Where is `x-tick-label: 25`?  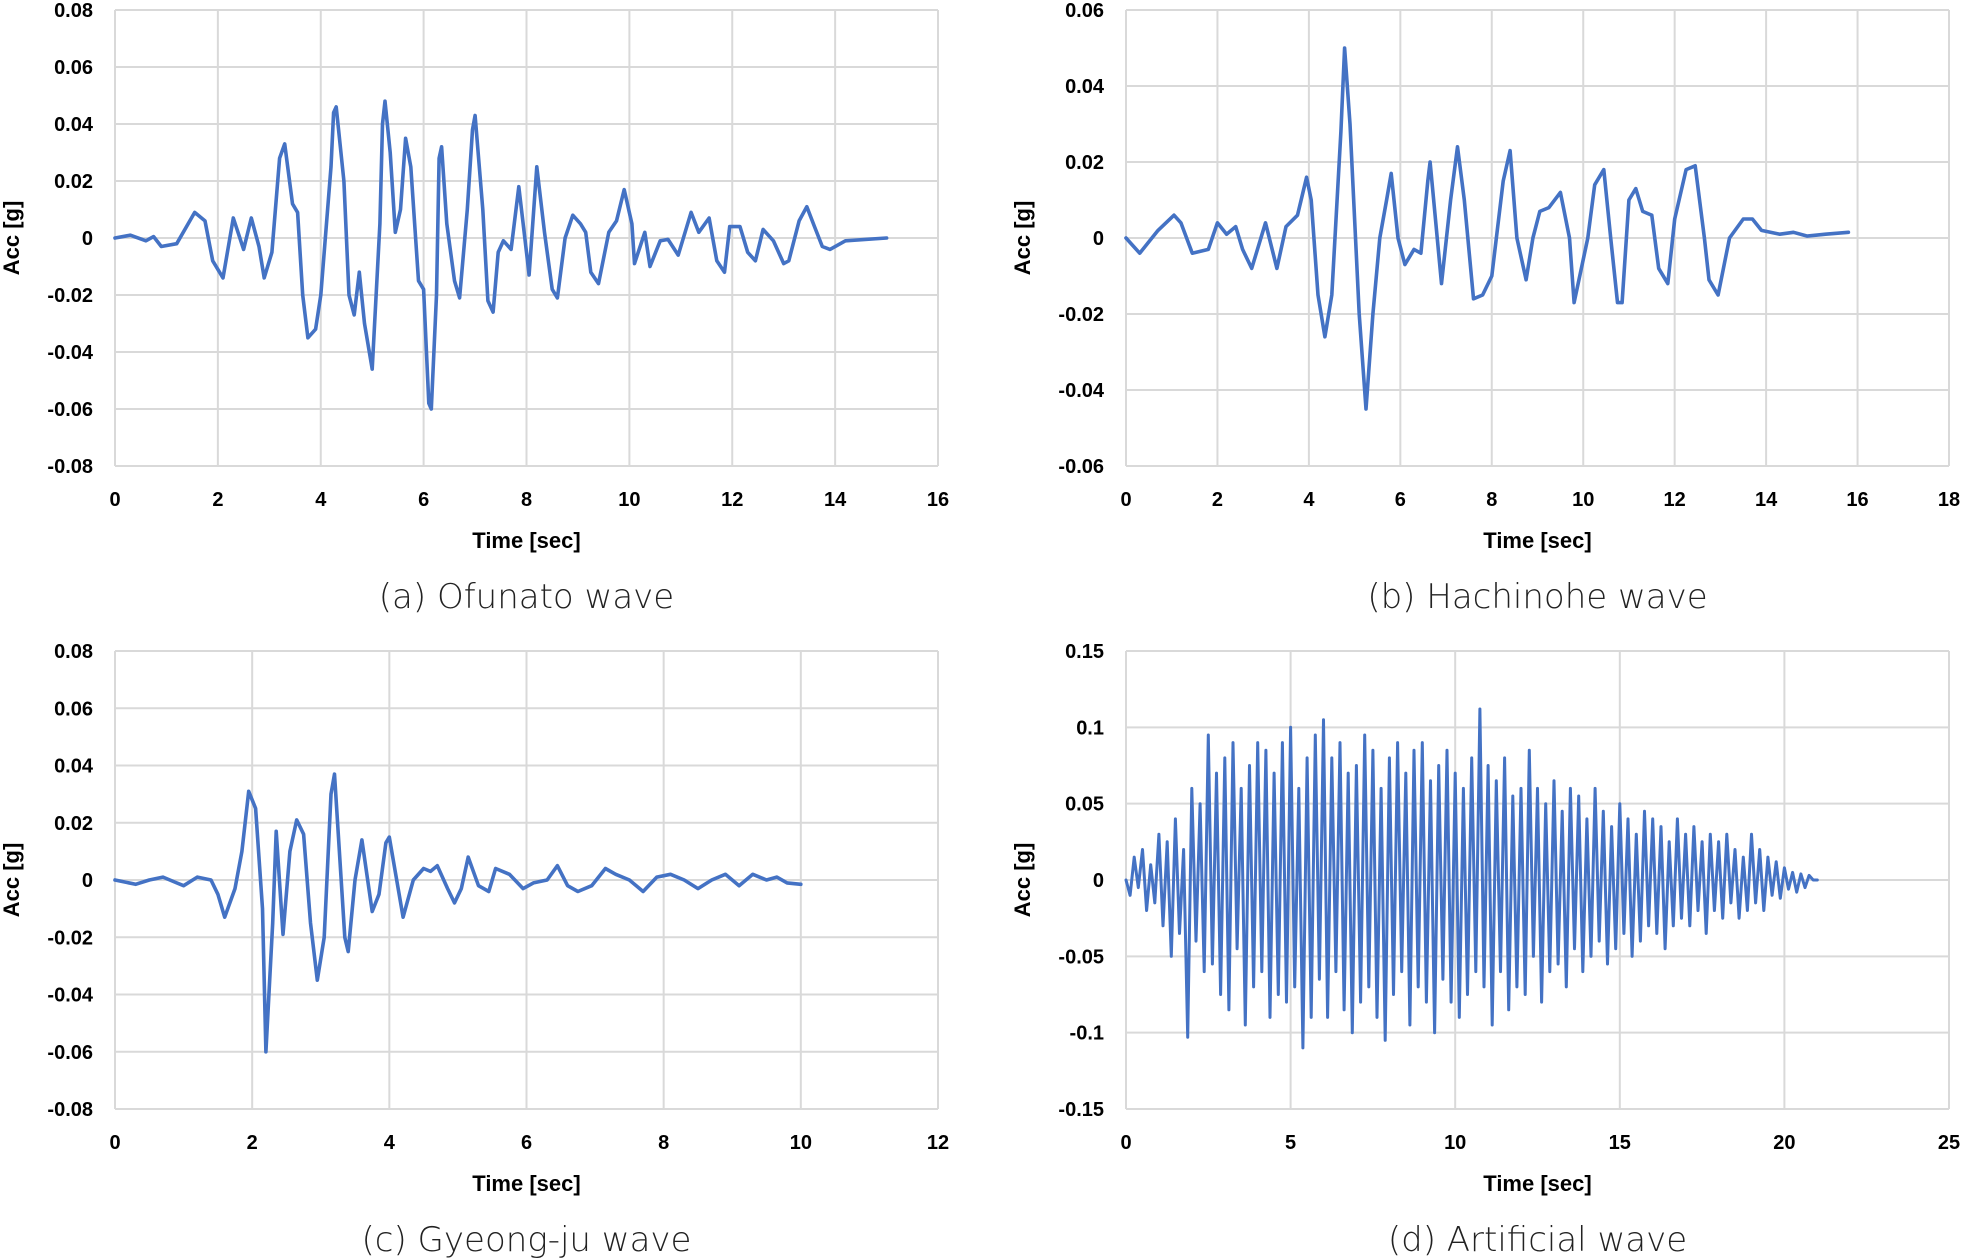
x-tick-label: 25 is located at coordinates (1949, 1143).